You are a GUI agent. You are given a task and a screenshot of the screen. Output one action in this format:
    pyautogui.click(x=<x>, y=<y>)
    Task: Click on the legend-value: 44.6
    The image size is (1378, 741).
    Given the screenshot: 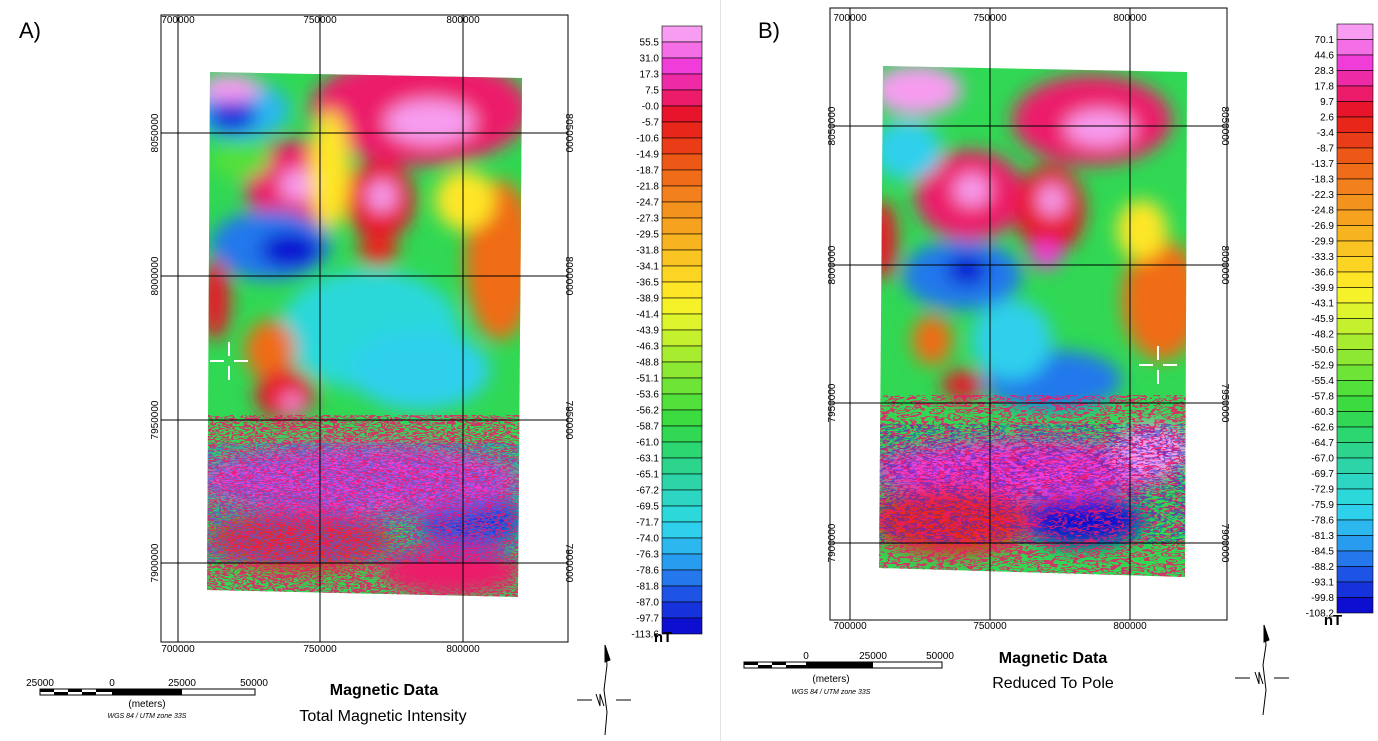 What is the action you would take?
    pyautogui.click(x=1325, y=56)
    